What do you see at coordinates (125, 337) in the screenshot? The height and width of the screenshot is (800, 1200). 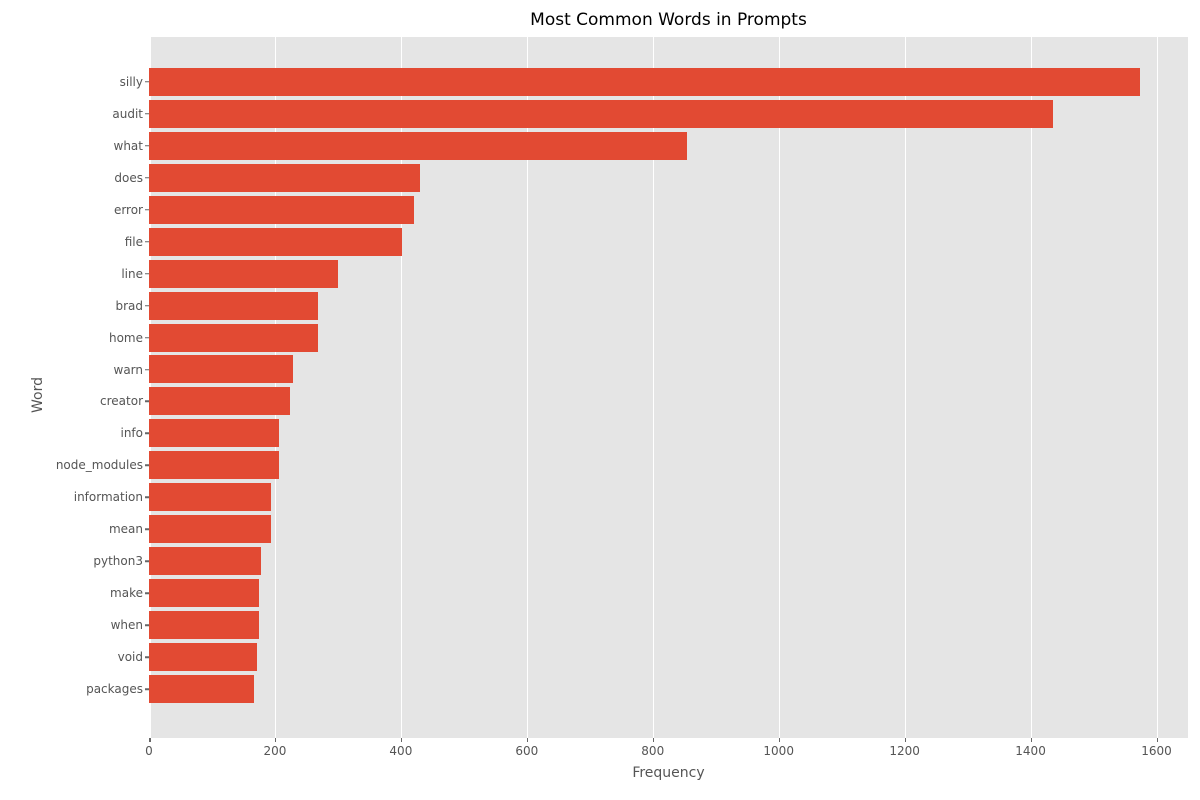 I see `ytick-label-home: home` at bounding box center [125, 337].